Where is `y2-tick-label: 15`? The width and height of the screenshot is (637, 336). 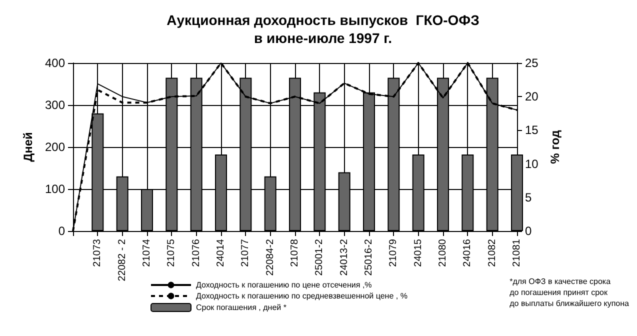 y2-tick-label: 15 is located at coordinates (532, 130).